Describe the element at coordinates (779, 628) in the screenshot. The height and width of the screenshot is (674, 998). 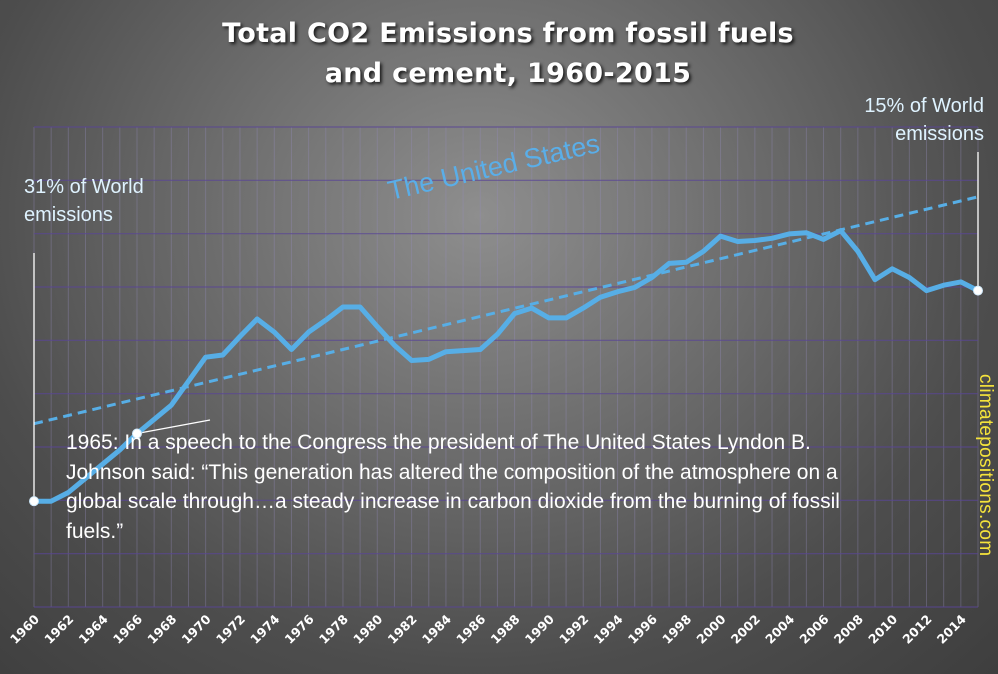
I see `x-tick-label: 2004` at that location.